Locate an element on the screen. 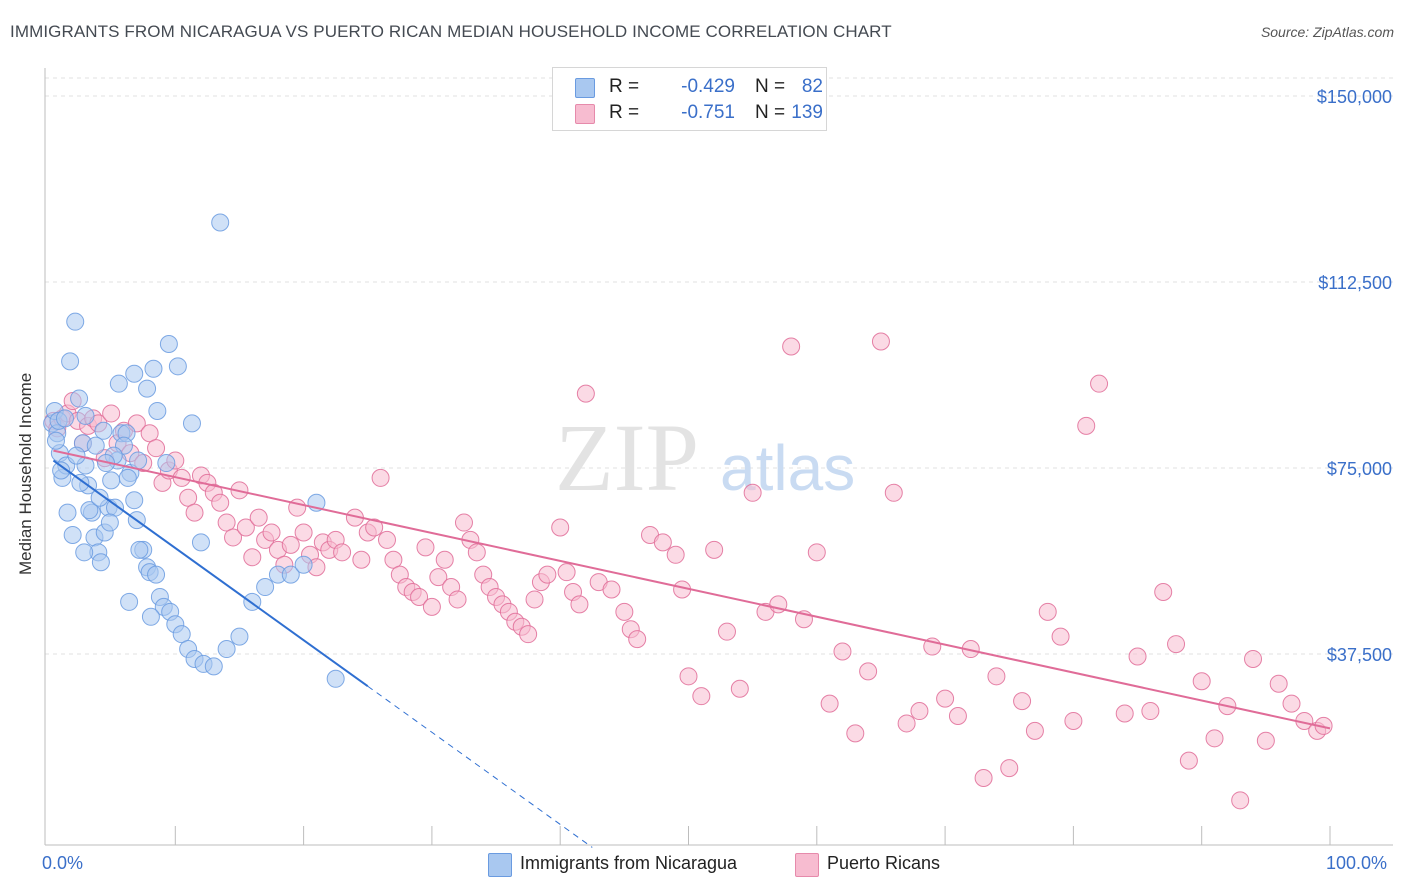 This screenshot has height=892, width=1406. legend-swatch-nicaragua is located at coordinates (585, 88).